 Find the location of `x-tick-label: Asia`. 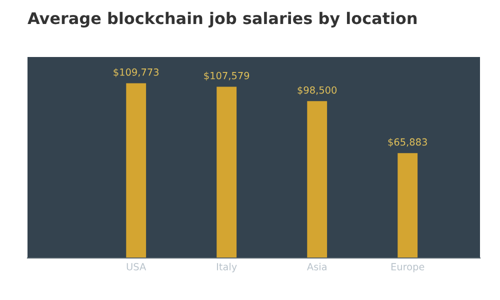

x-tick-label: Asia is located at coordinates (316, 266).